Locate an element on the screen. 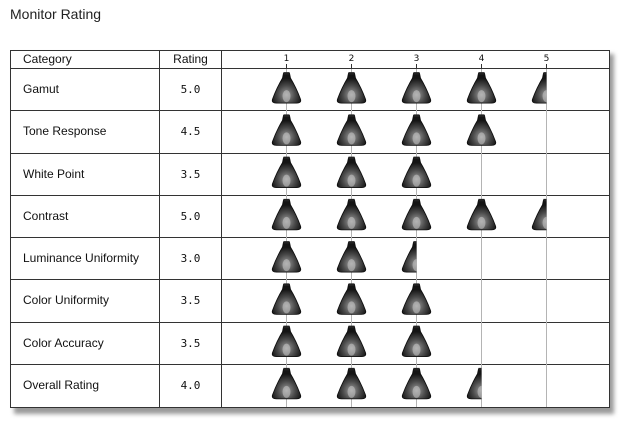 This screenshot has width=624, height=424. category-label: Color Accuracy is located at coordinates (63, 342).